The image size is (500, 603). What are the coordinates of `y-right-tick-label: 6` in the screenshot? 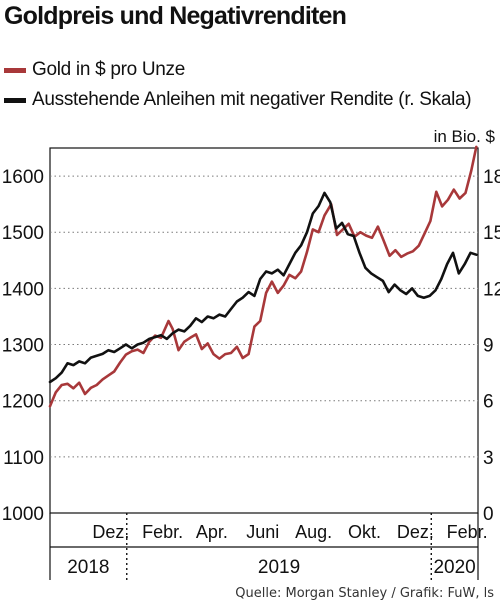 It's located at (488, 402).